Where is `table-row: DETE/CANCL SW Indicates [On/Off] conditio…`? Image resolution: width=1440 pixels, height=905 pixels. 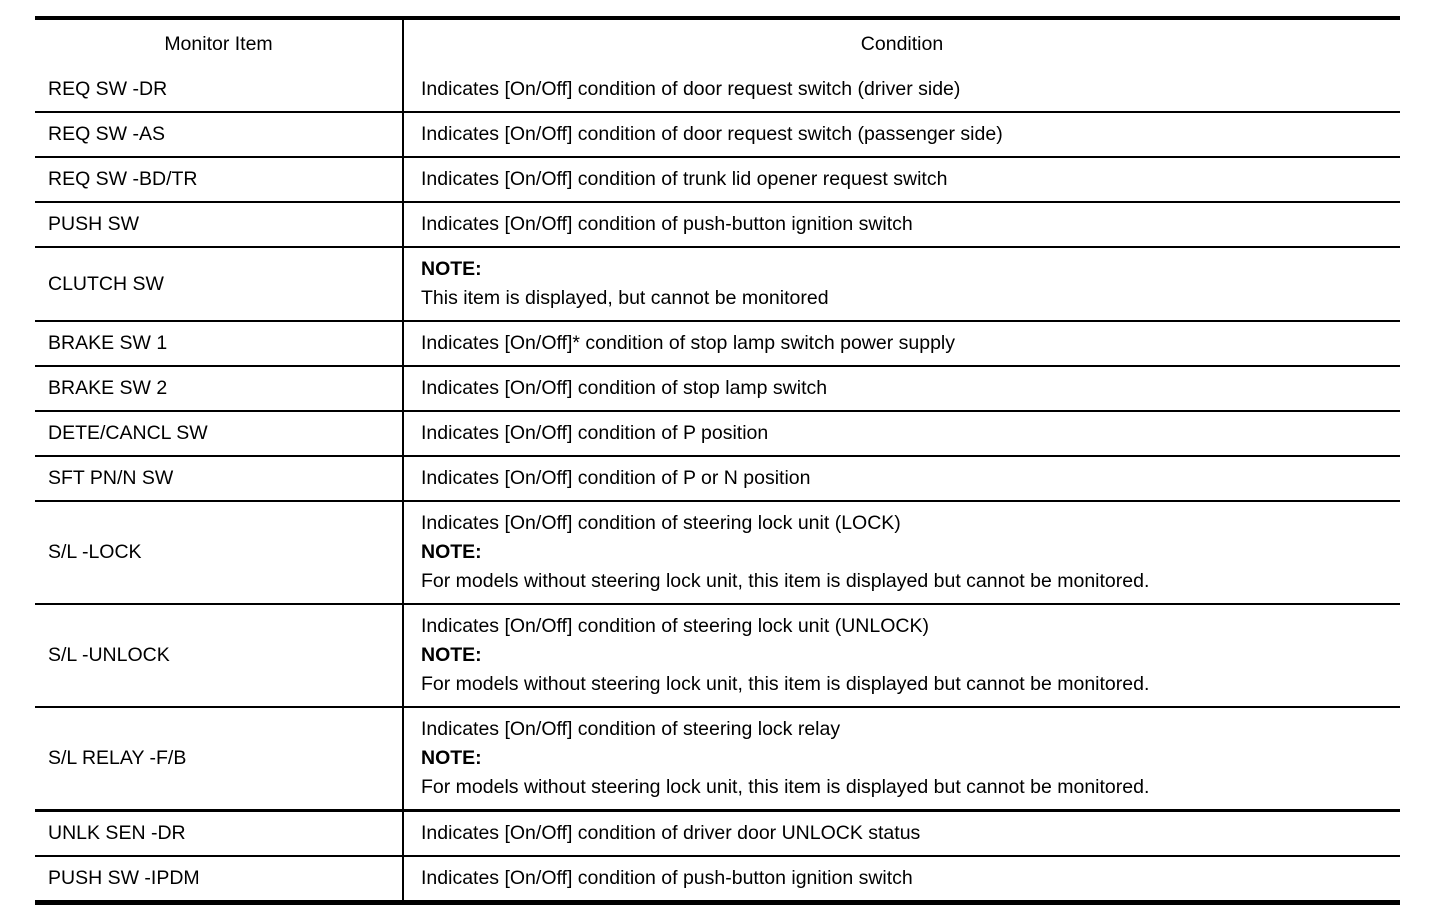
table-row: DETE/CANCL SW Indicates [On/Off] conditio… is located at coordinates (717, 433).